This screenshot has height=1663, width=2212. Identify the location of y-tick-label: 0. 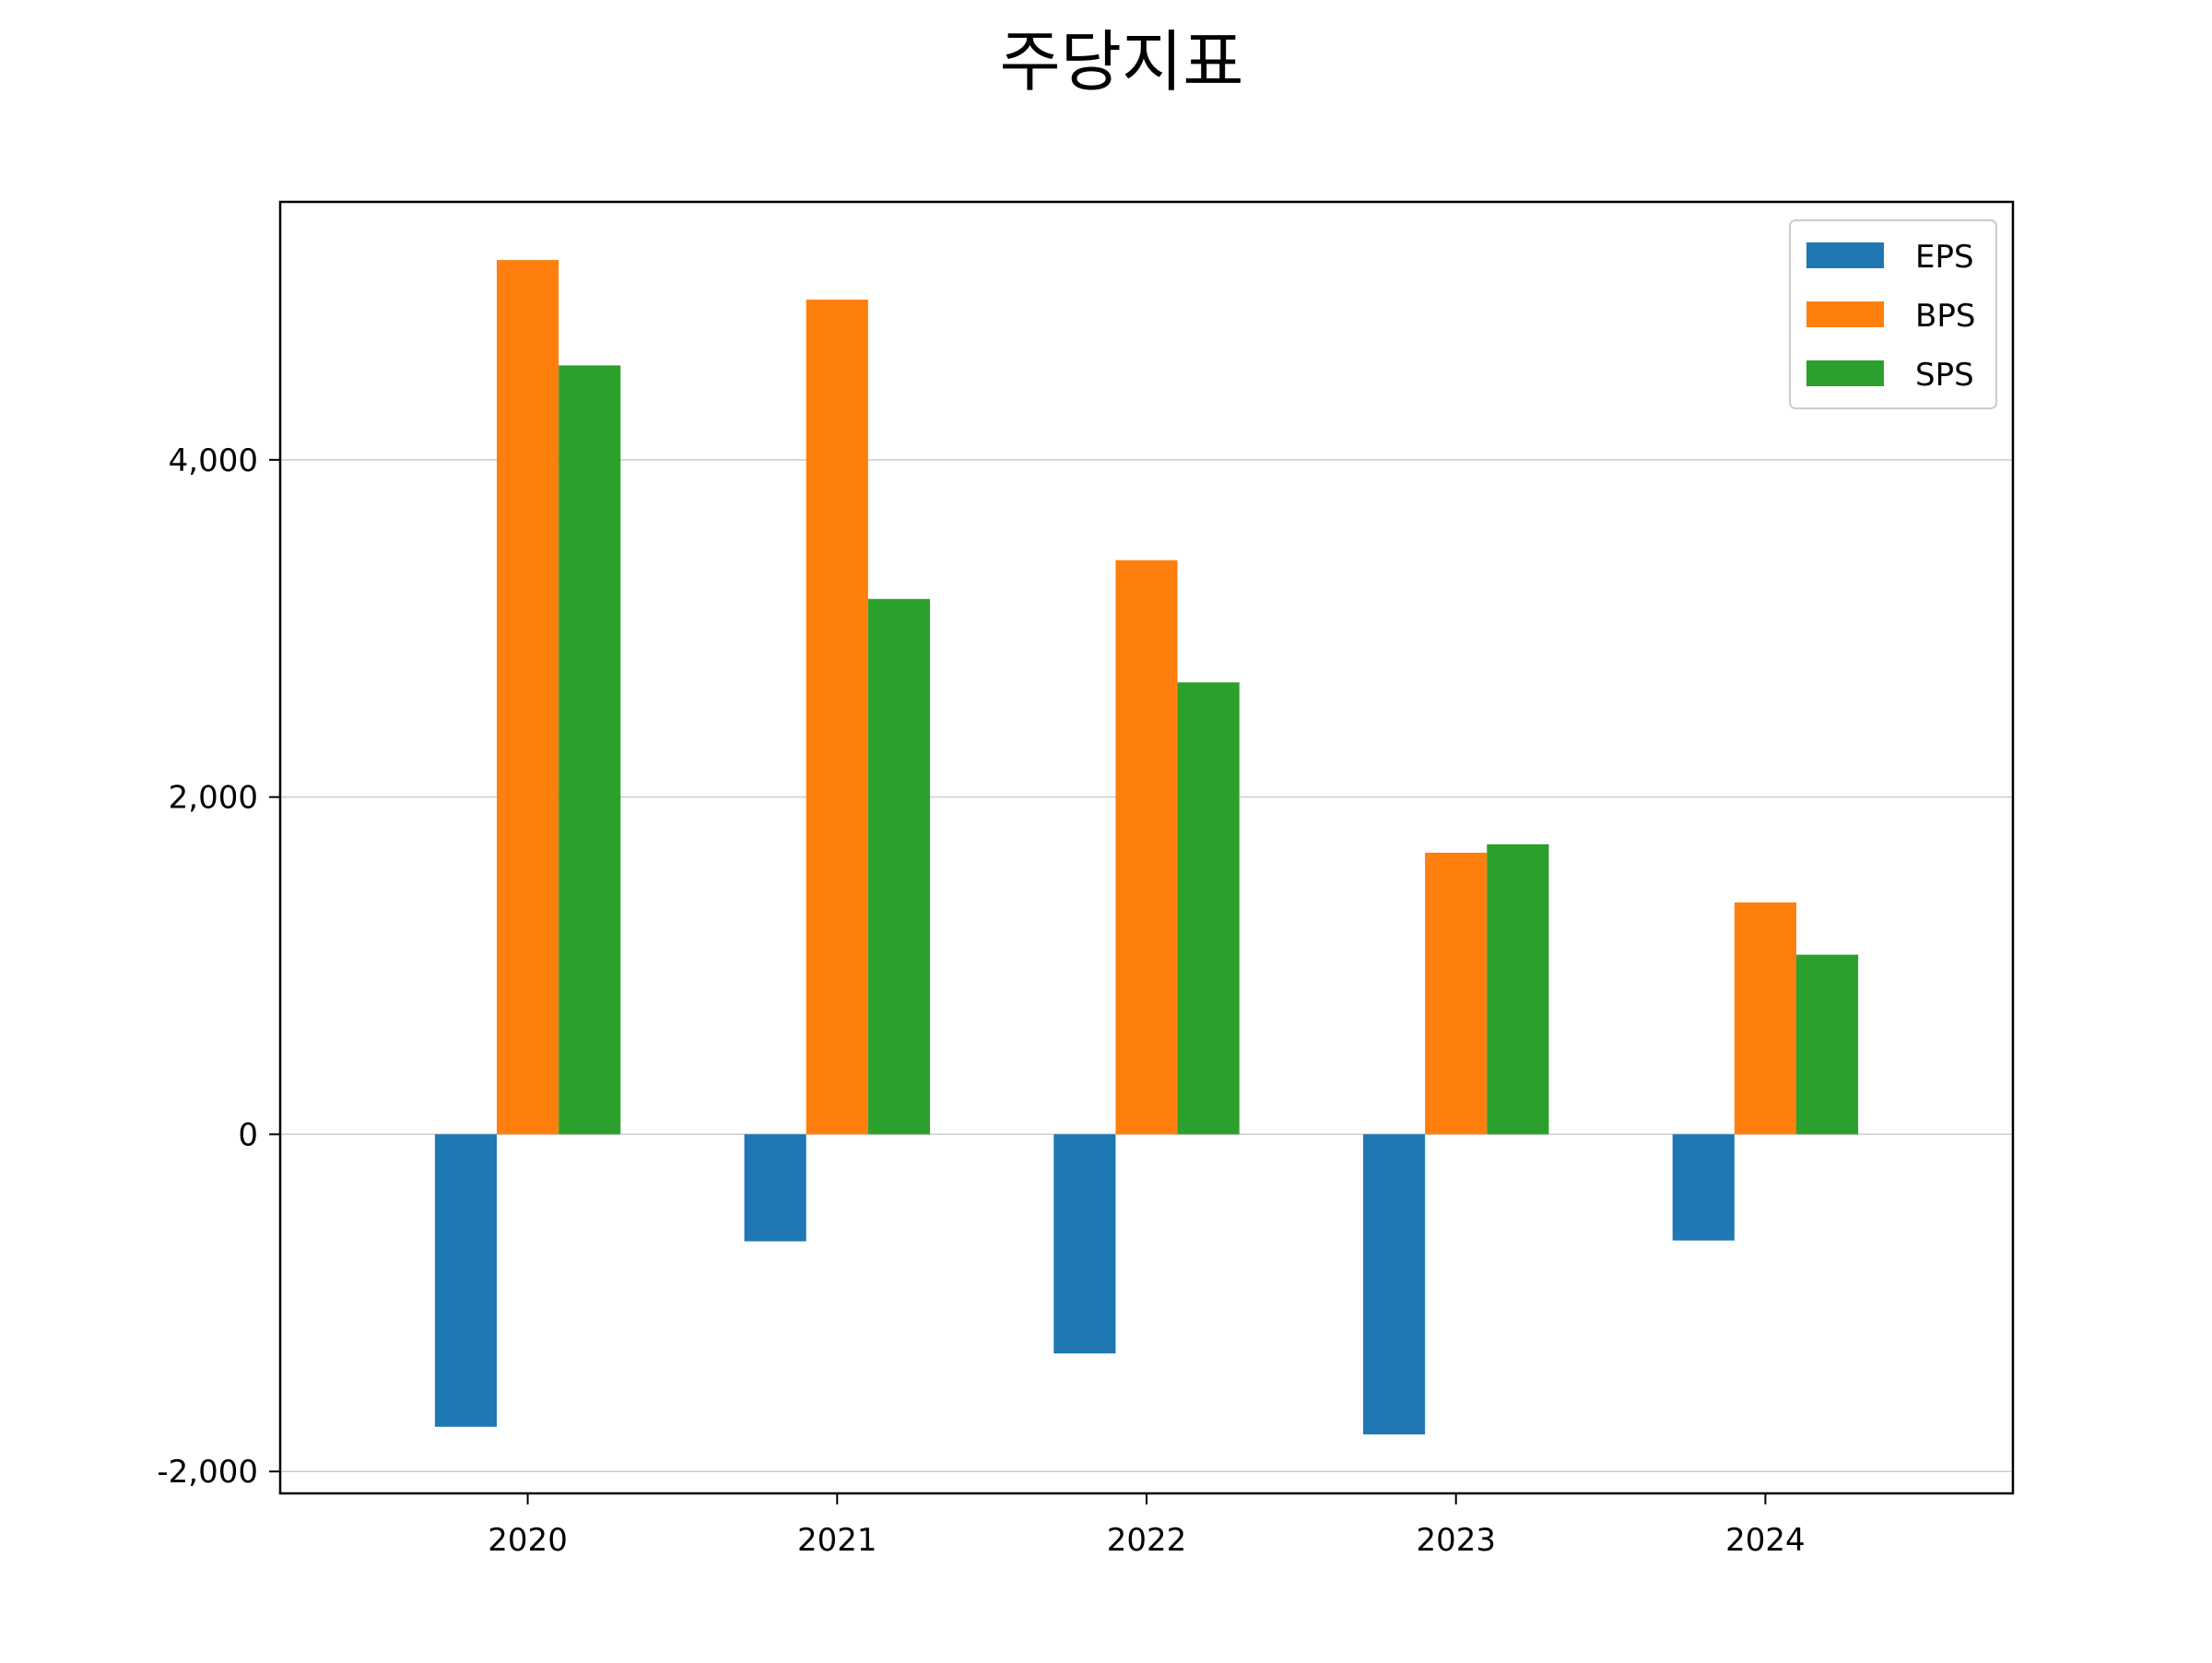
(248, 1134).